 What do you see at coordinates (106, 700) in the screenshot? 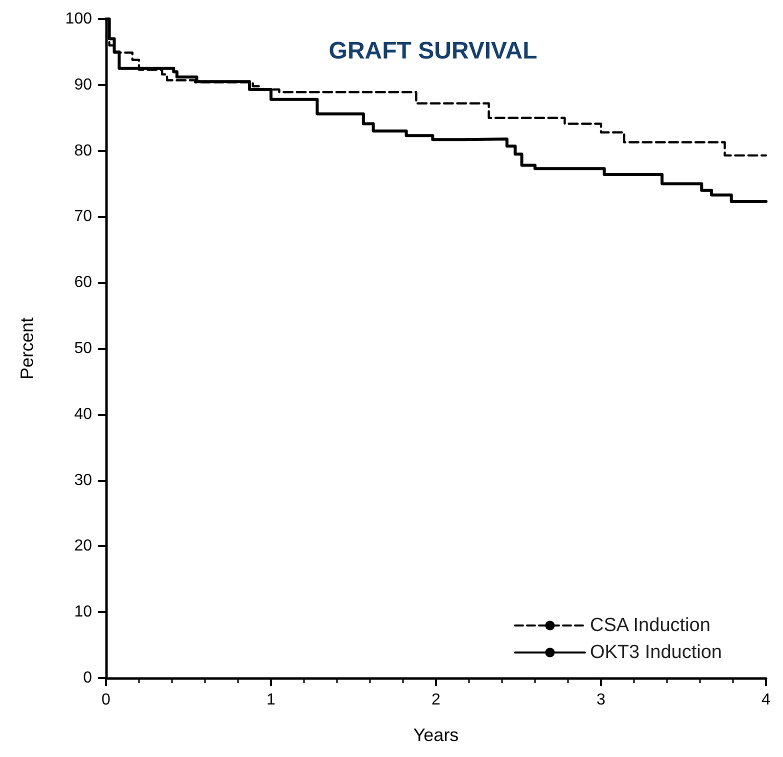
I see `x-tick-label: 0` at bounding box center [106, 700].